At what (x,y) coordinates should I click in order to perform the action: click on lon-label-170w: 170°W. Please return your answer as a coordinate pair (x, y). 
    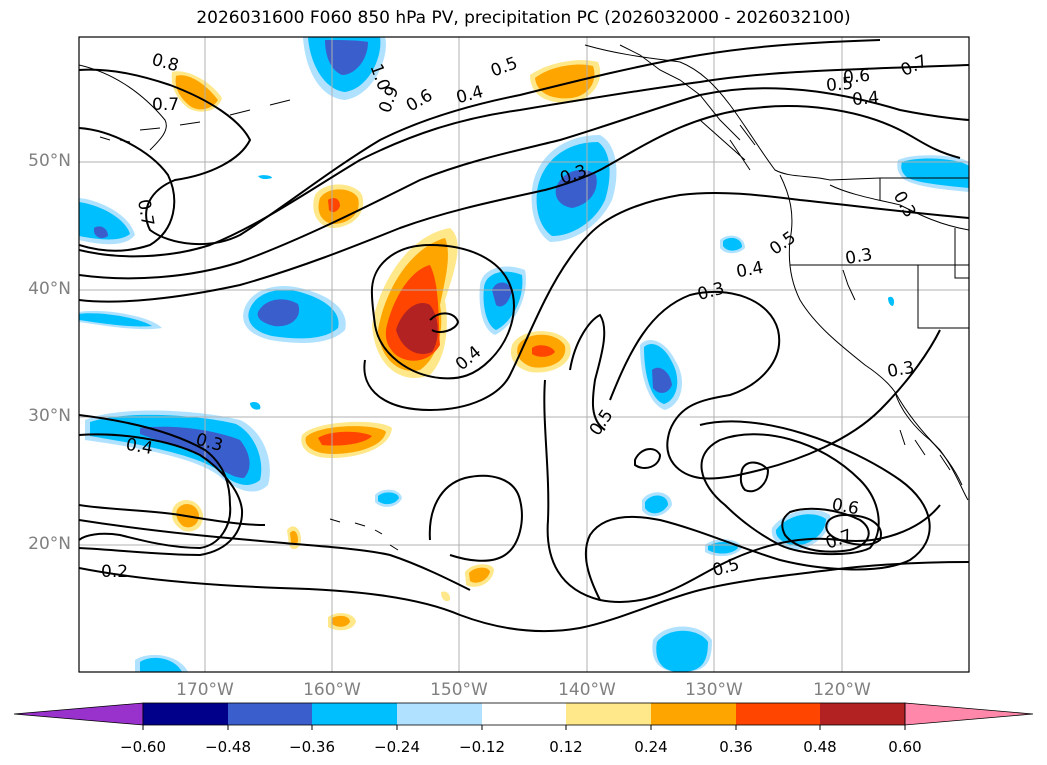
    Looking at the image, I should click on (205, 690).